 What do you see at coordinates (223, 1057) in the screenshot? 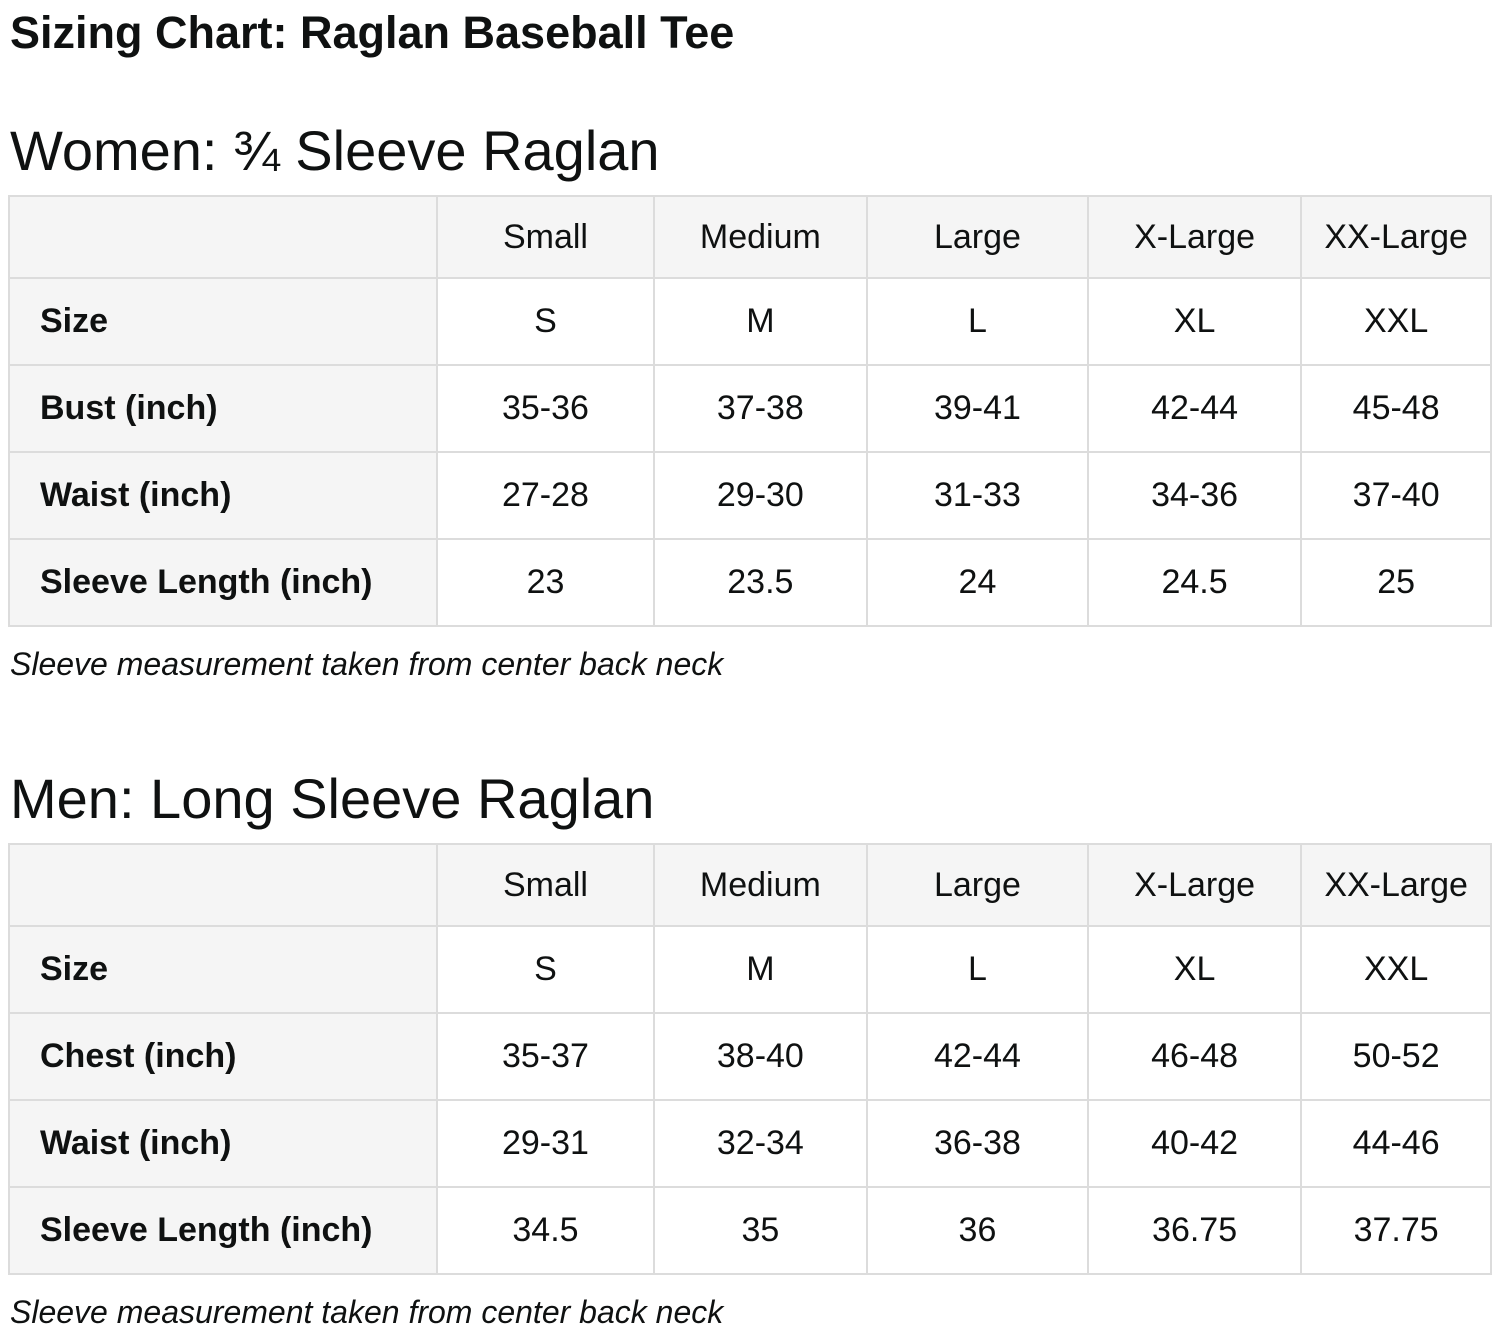
I see `row-label: Chest (inch)` at bounding box center [223, 1057].